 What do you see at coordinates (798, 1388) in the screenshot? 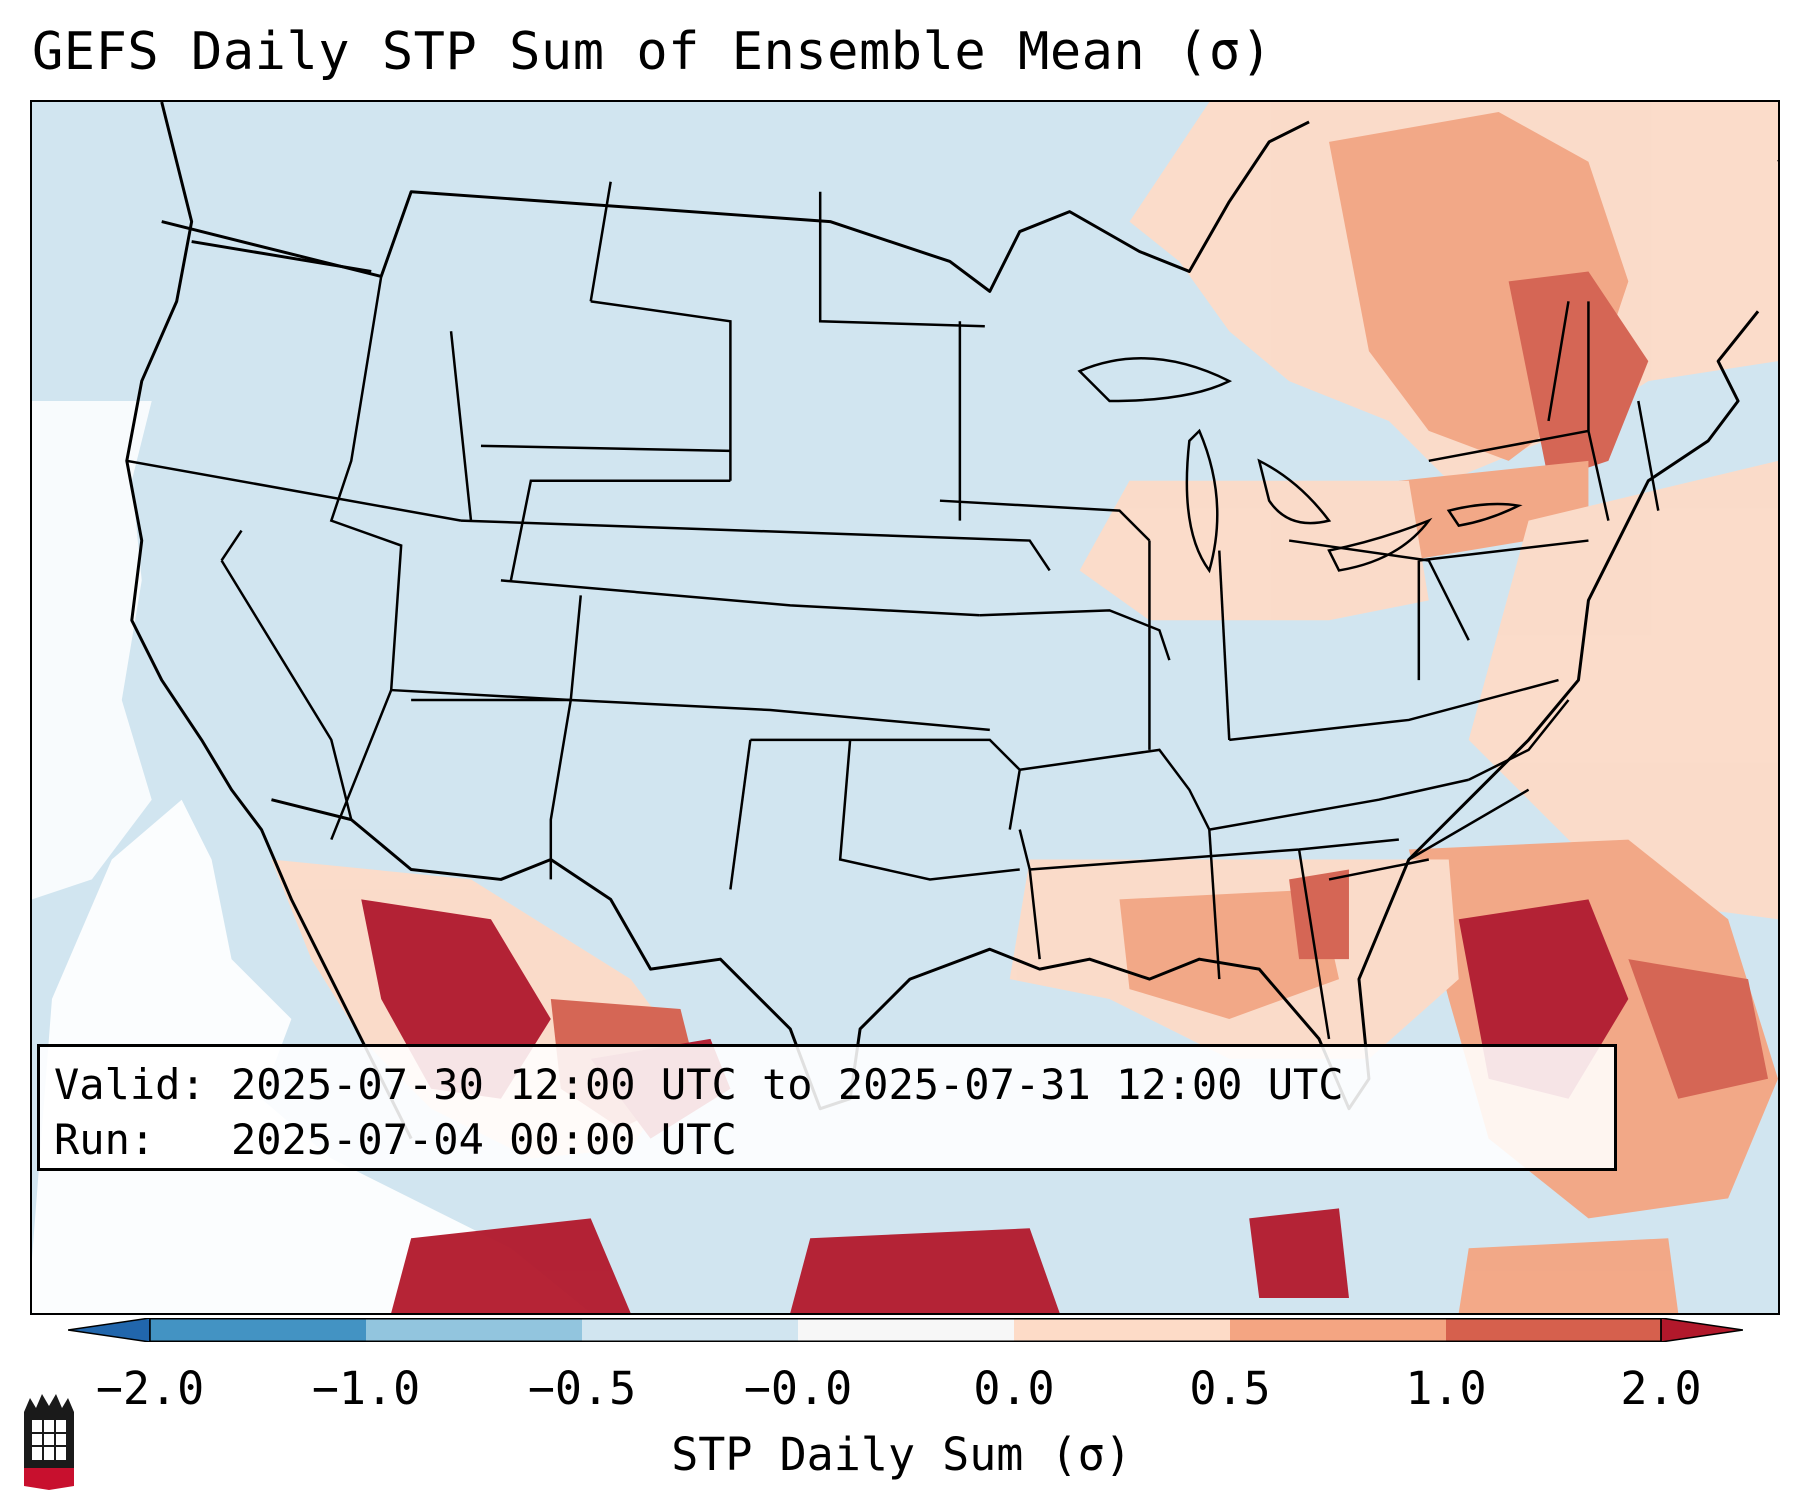
I see `colorbar-tick-label: −0.0` at bounding box center [798, 1388].